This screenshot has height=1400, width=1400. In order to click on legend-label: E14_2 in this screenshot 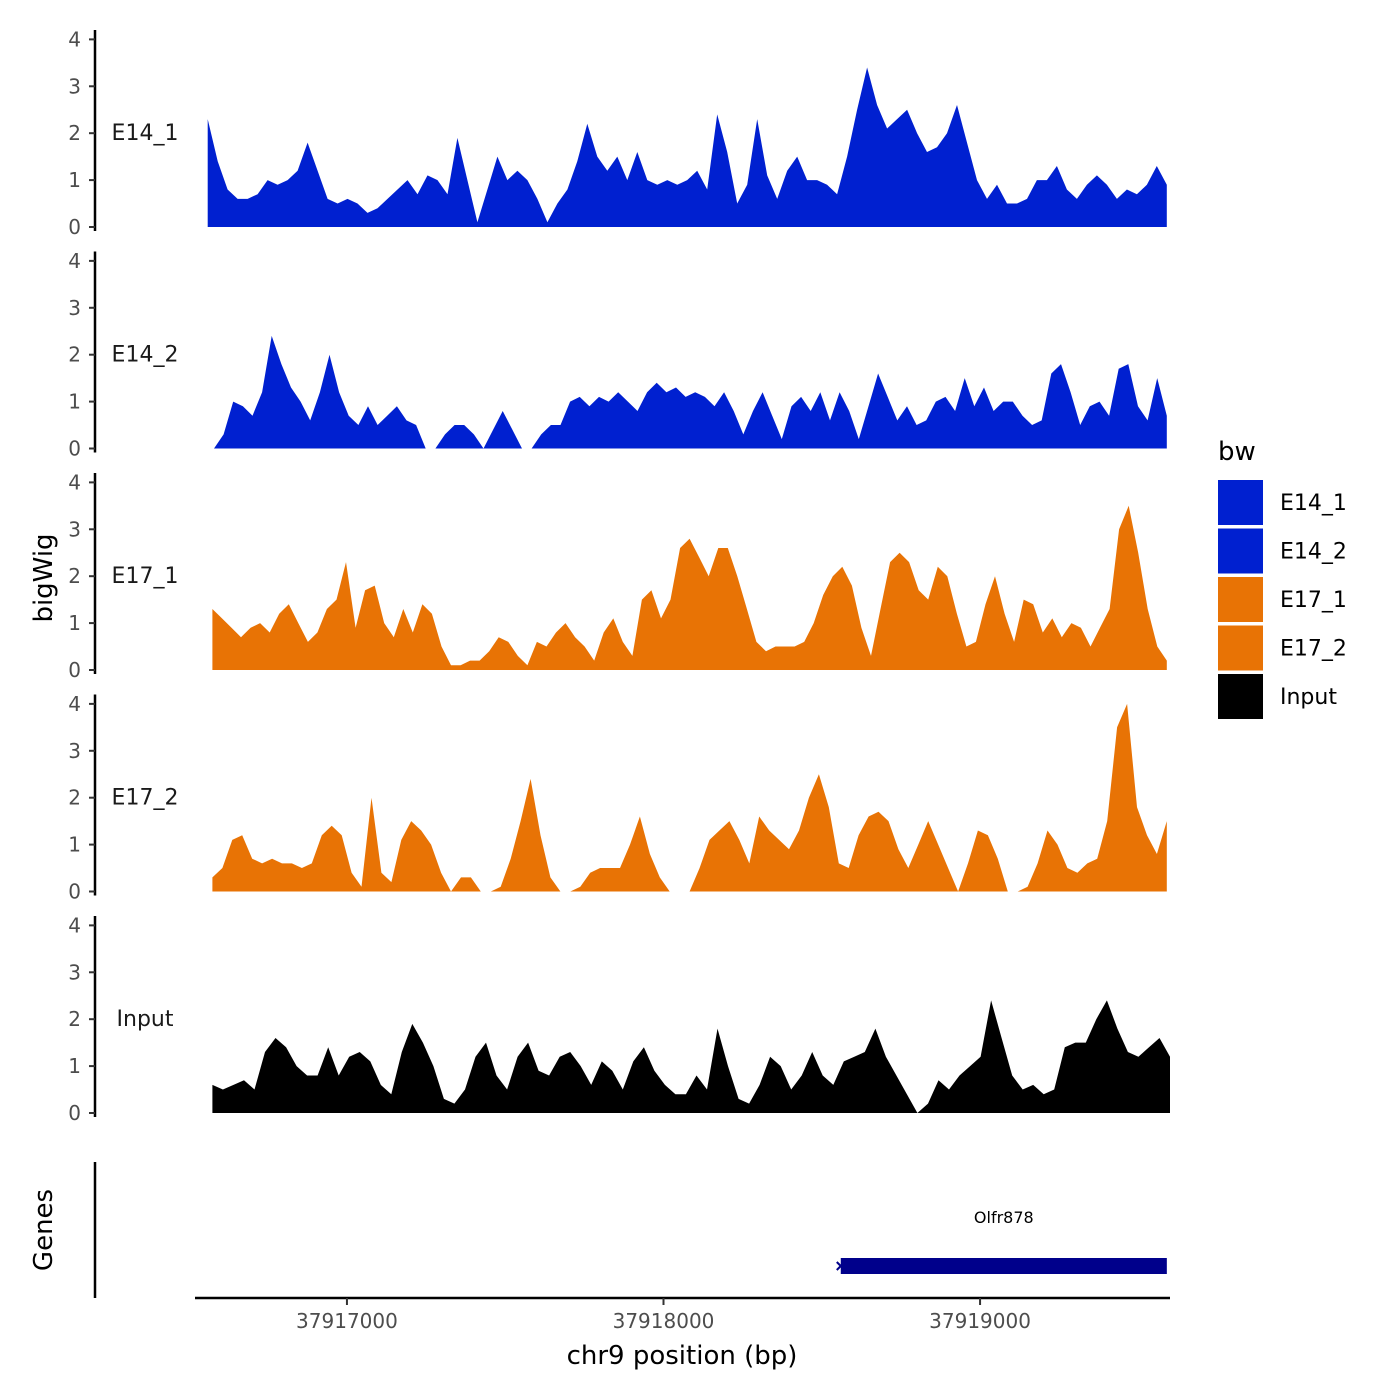, I will do `click(1313, 552)`.